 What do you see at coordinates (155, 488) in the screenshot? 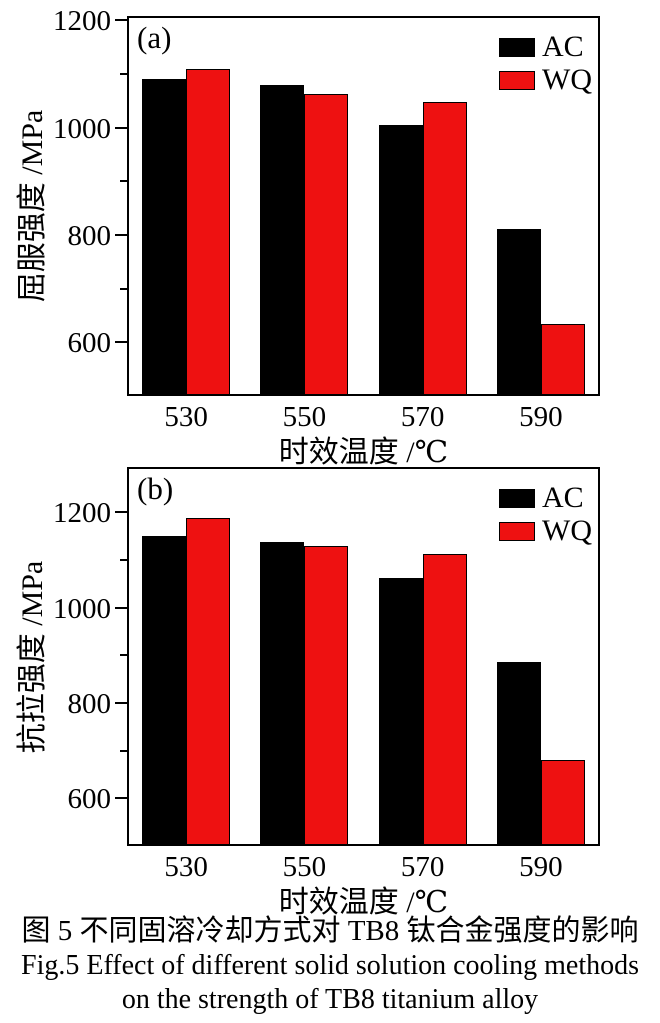
I see `panel-label-b: (b)` at bounding box center [155, 488].